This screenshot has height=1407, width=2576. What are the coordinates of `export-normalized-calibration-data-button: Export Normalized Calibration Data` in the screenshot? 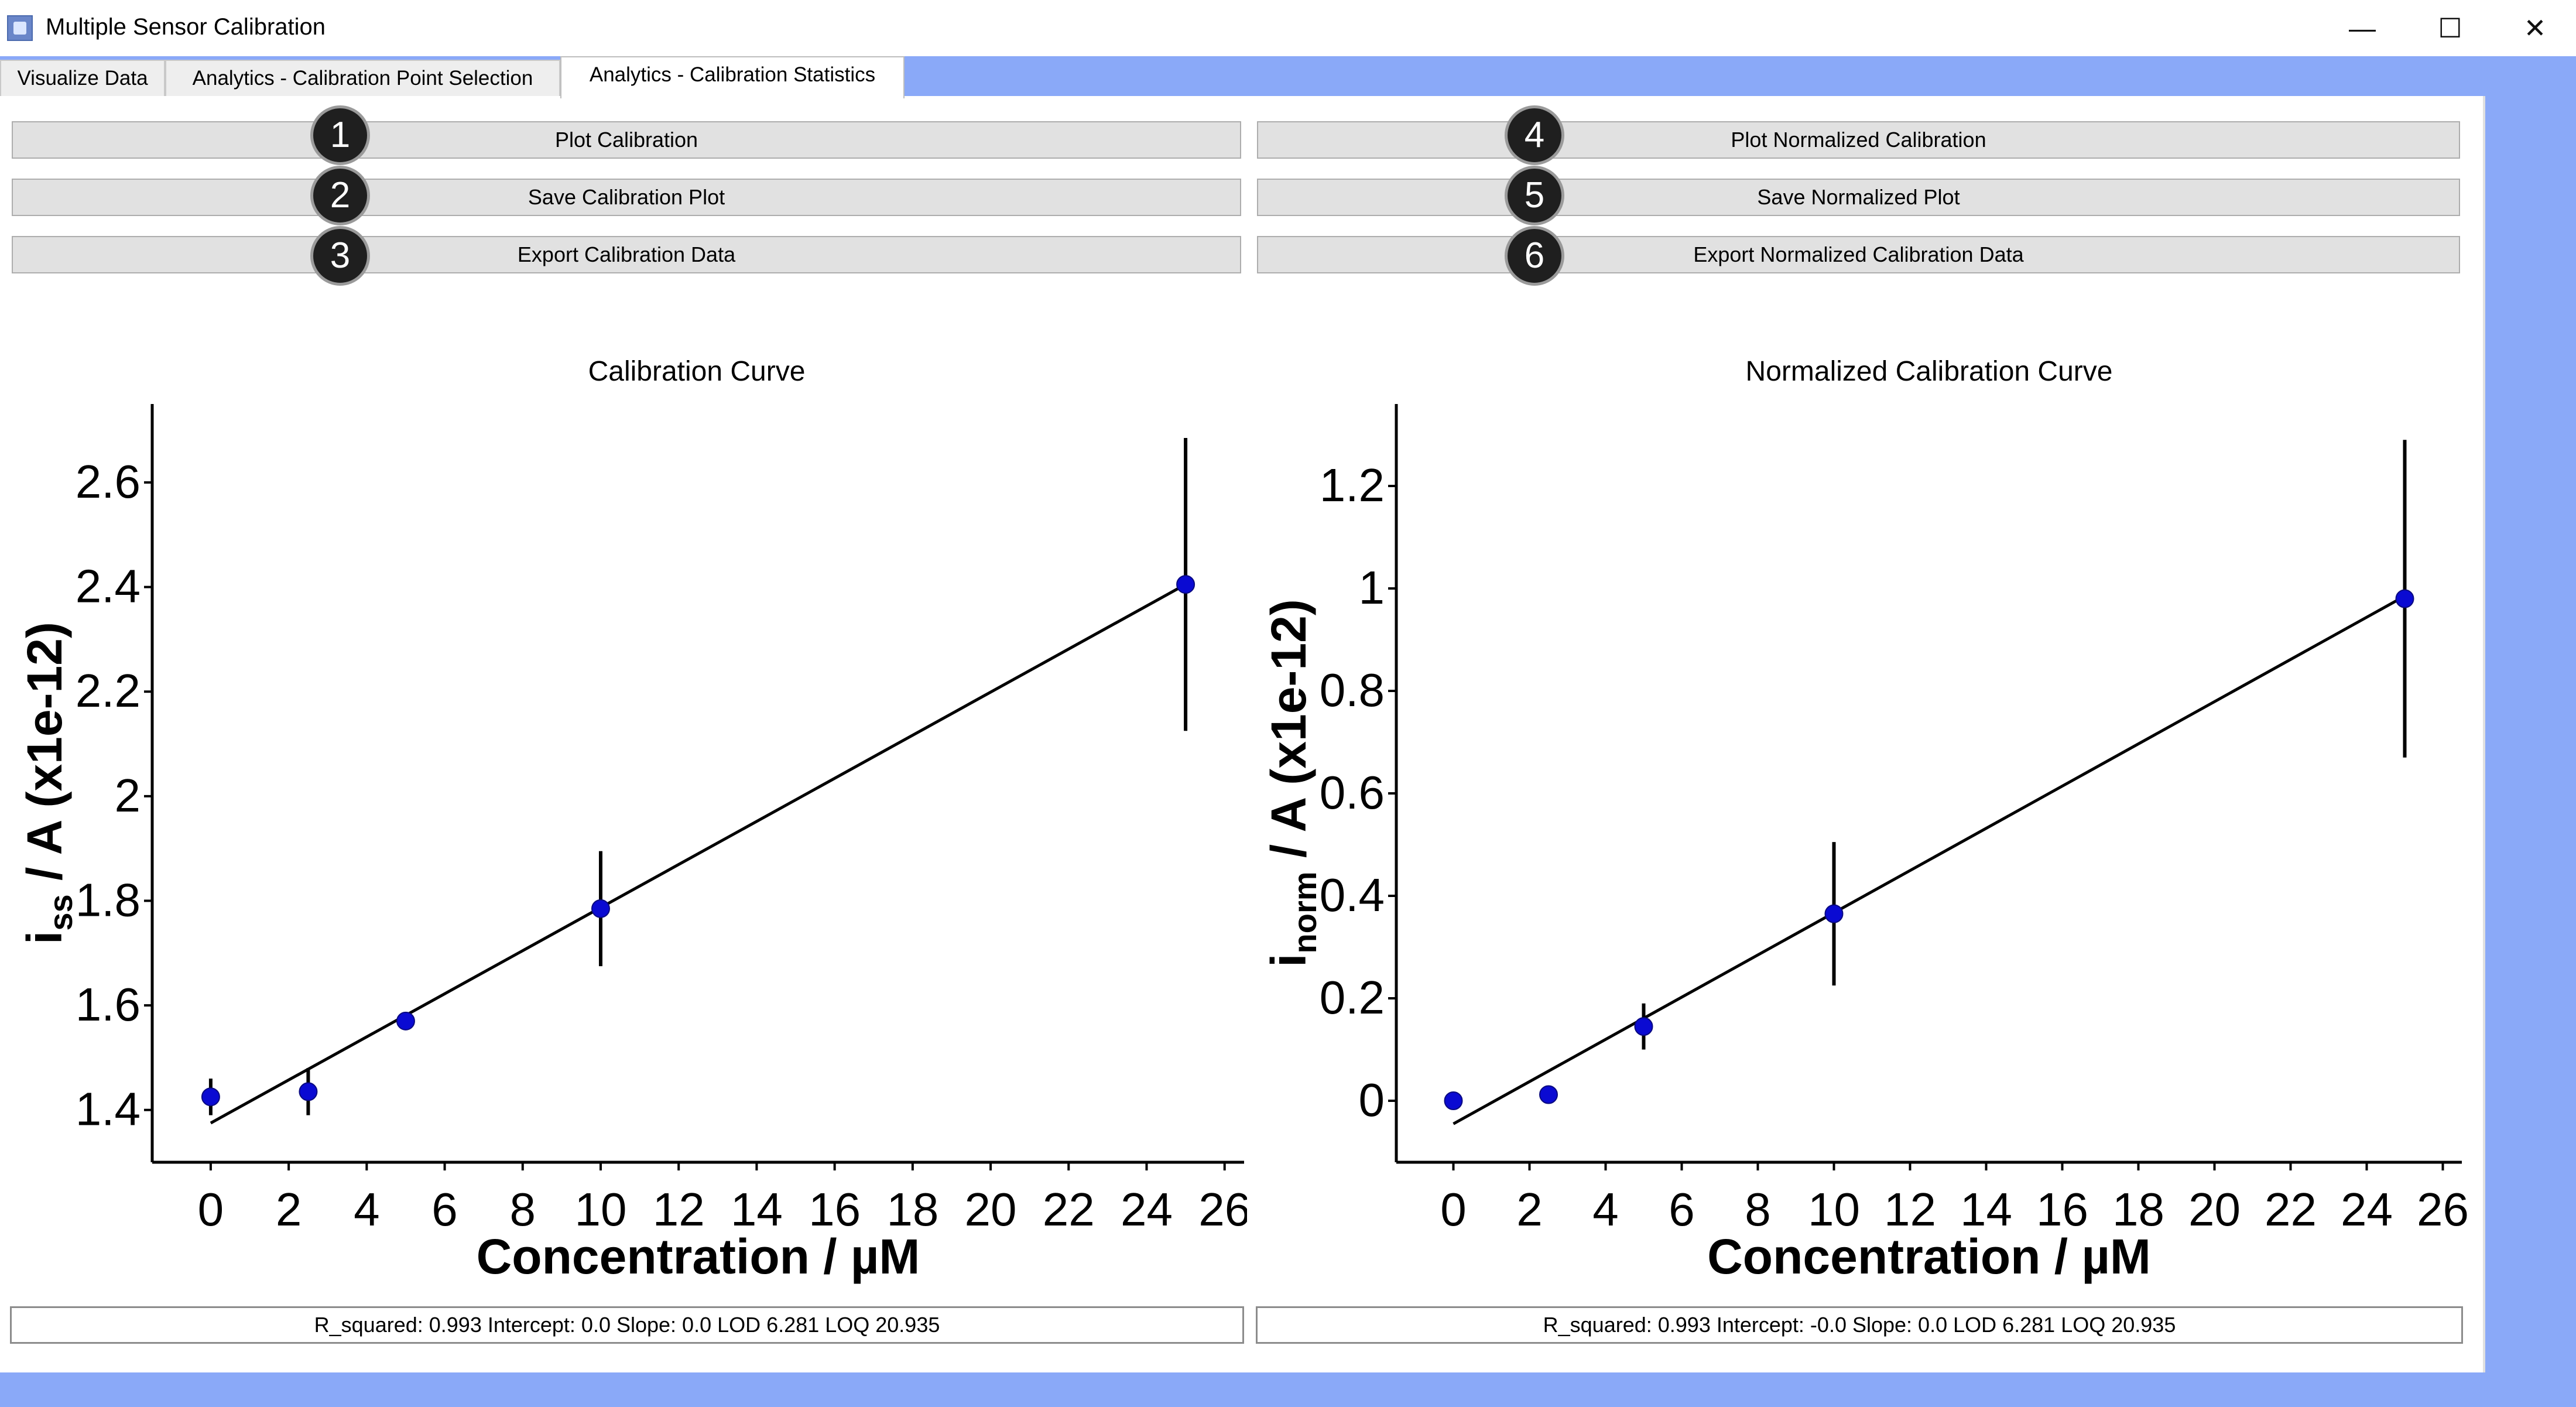 It's located at (1858, 254).